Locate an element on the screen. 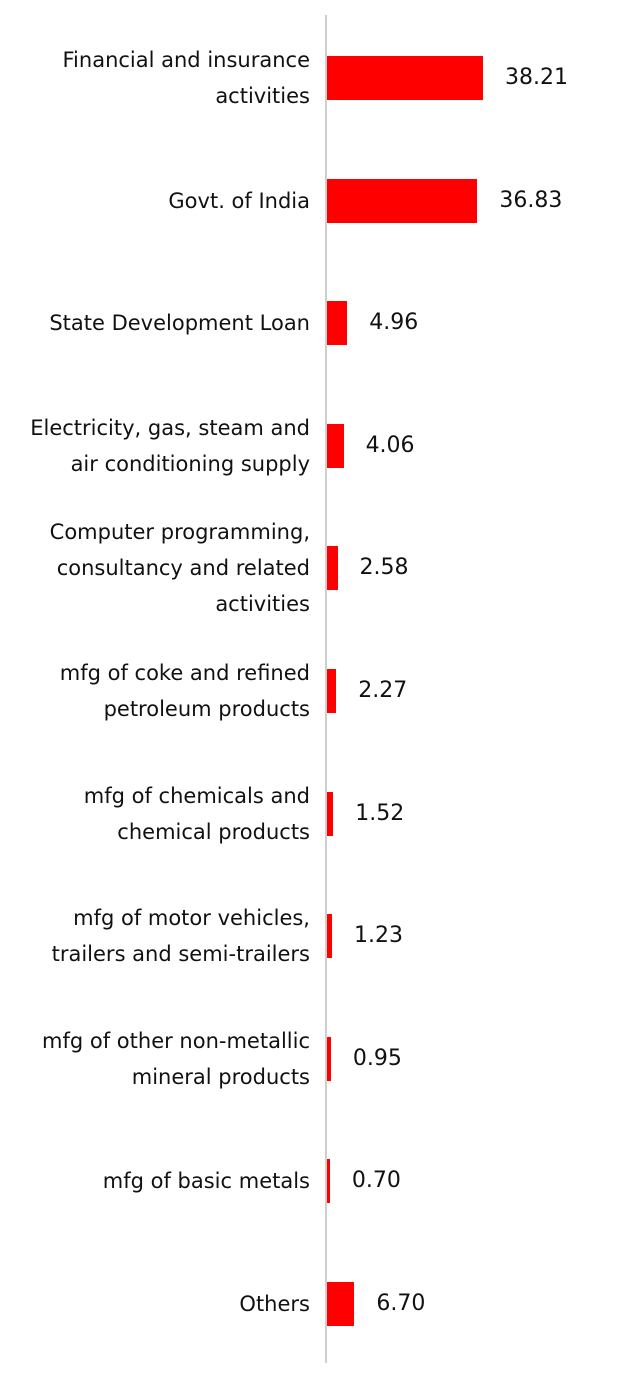 Image resolution: width=627 pixels, height=1385 pixels. value-label: 1.52 is located at coordinates (380, 813).